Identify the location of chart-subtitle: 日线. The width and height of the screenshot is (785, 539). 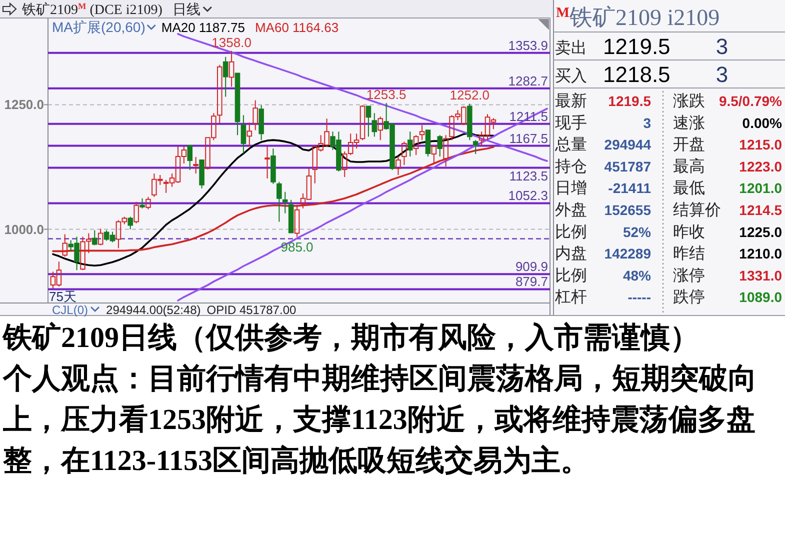
(186, 9).